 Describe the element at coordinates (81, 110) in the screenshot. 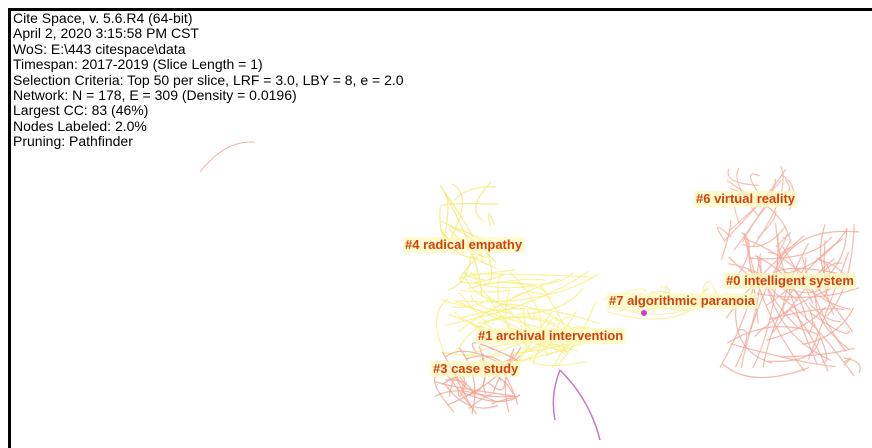

I see `info-line: Largest CC: 83 (46%)` at that location.